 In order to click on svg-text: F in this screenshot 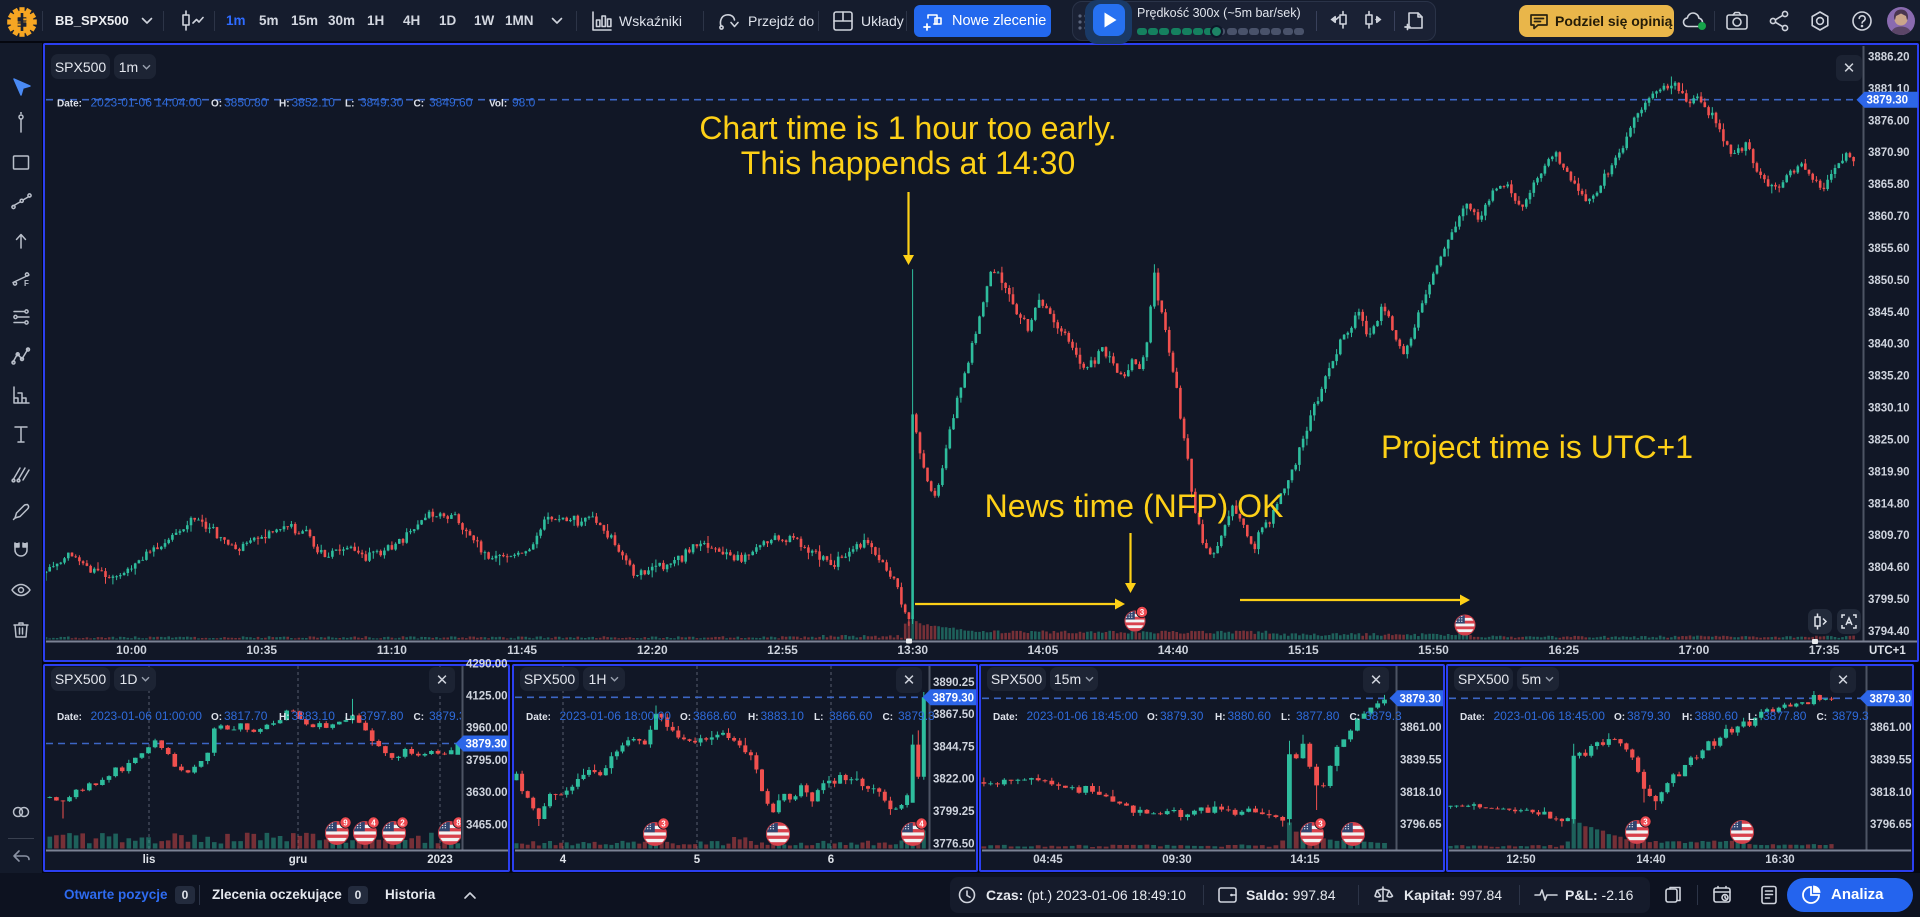, I will do `click(26, 283)`.